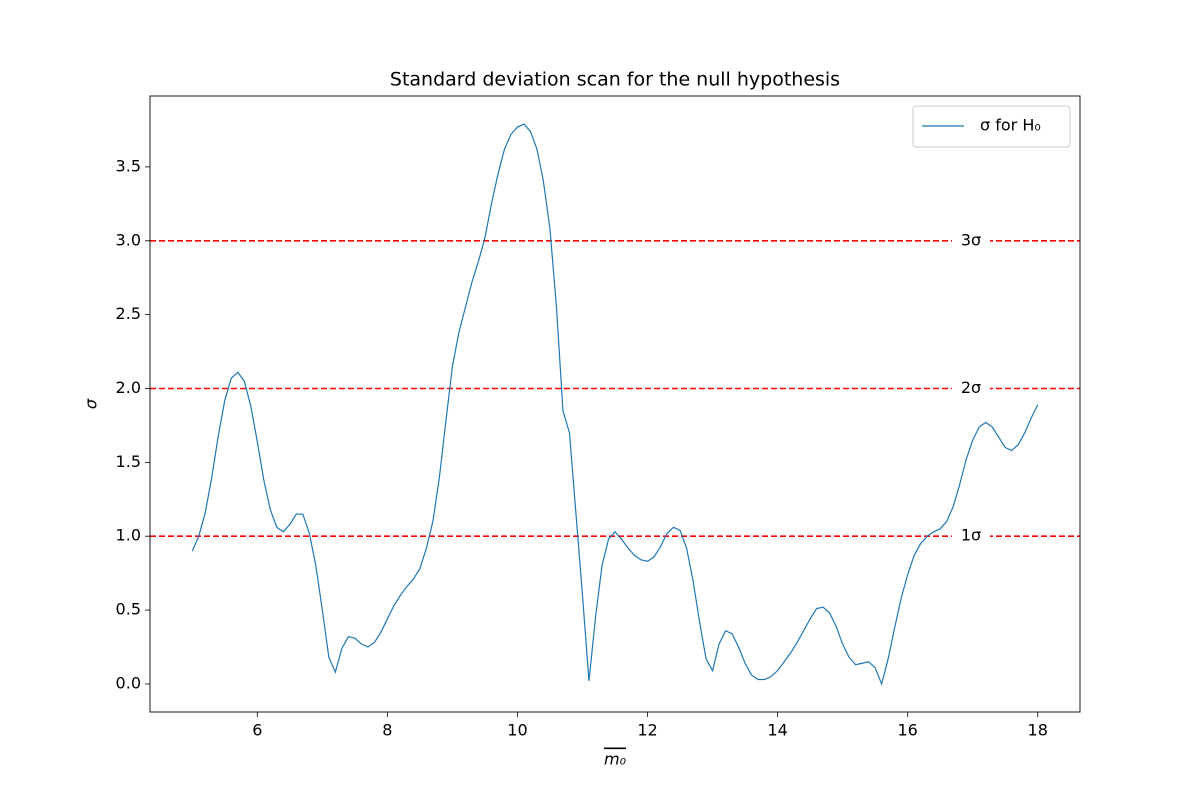  What do you see at coordinates (128, 682) in the screenshot?
I see `y-tick-label: 0.0` at bounding box center [128, 682].